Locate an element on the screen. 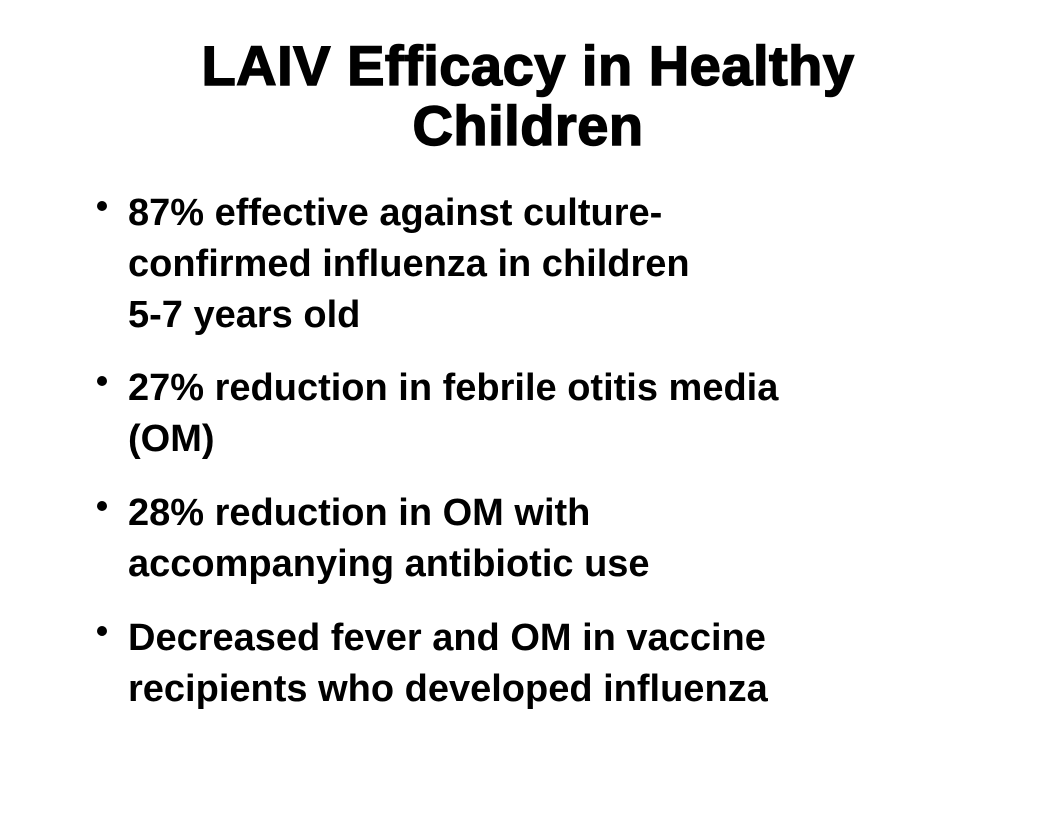 The width and height of the screenshot is (1056, 816). bullet-text: Decreased fever and OM in vaccine is located at coordinates (447, 638).